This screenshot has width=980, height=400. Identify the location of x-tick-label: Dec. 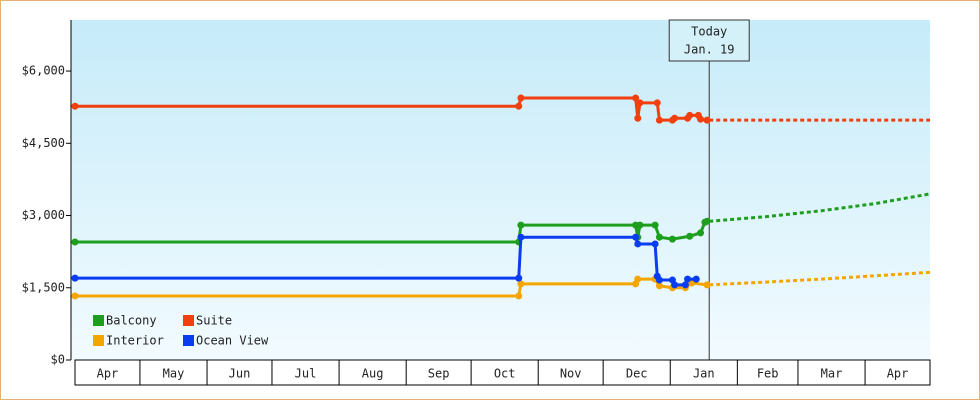
(637, 374).